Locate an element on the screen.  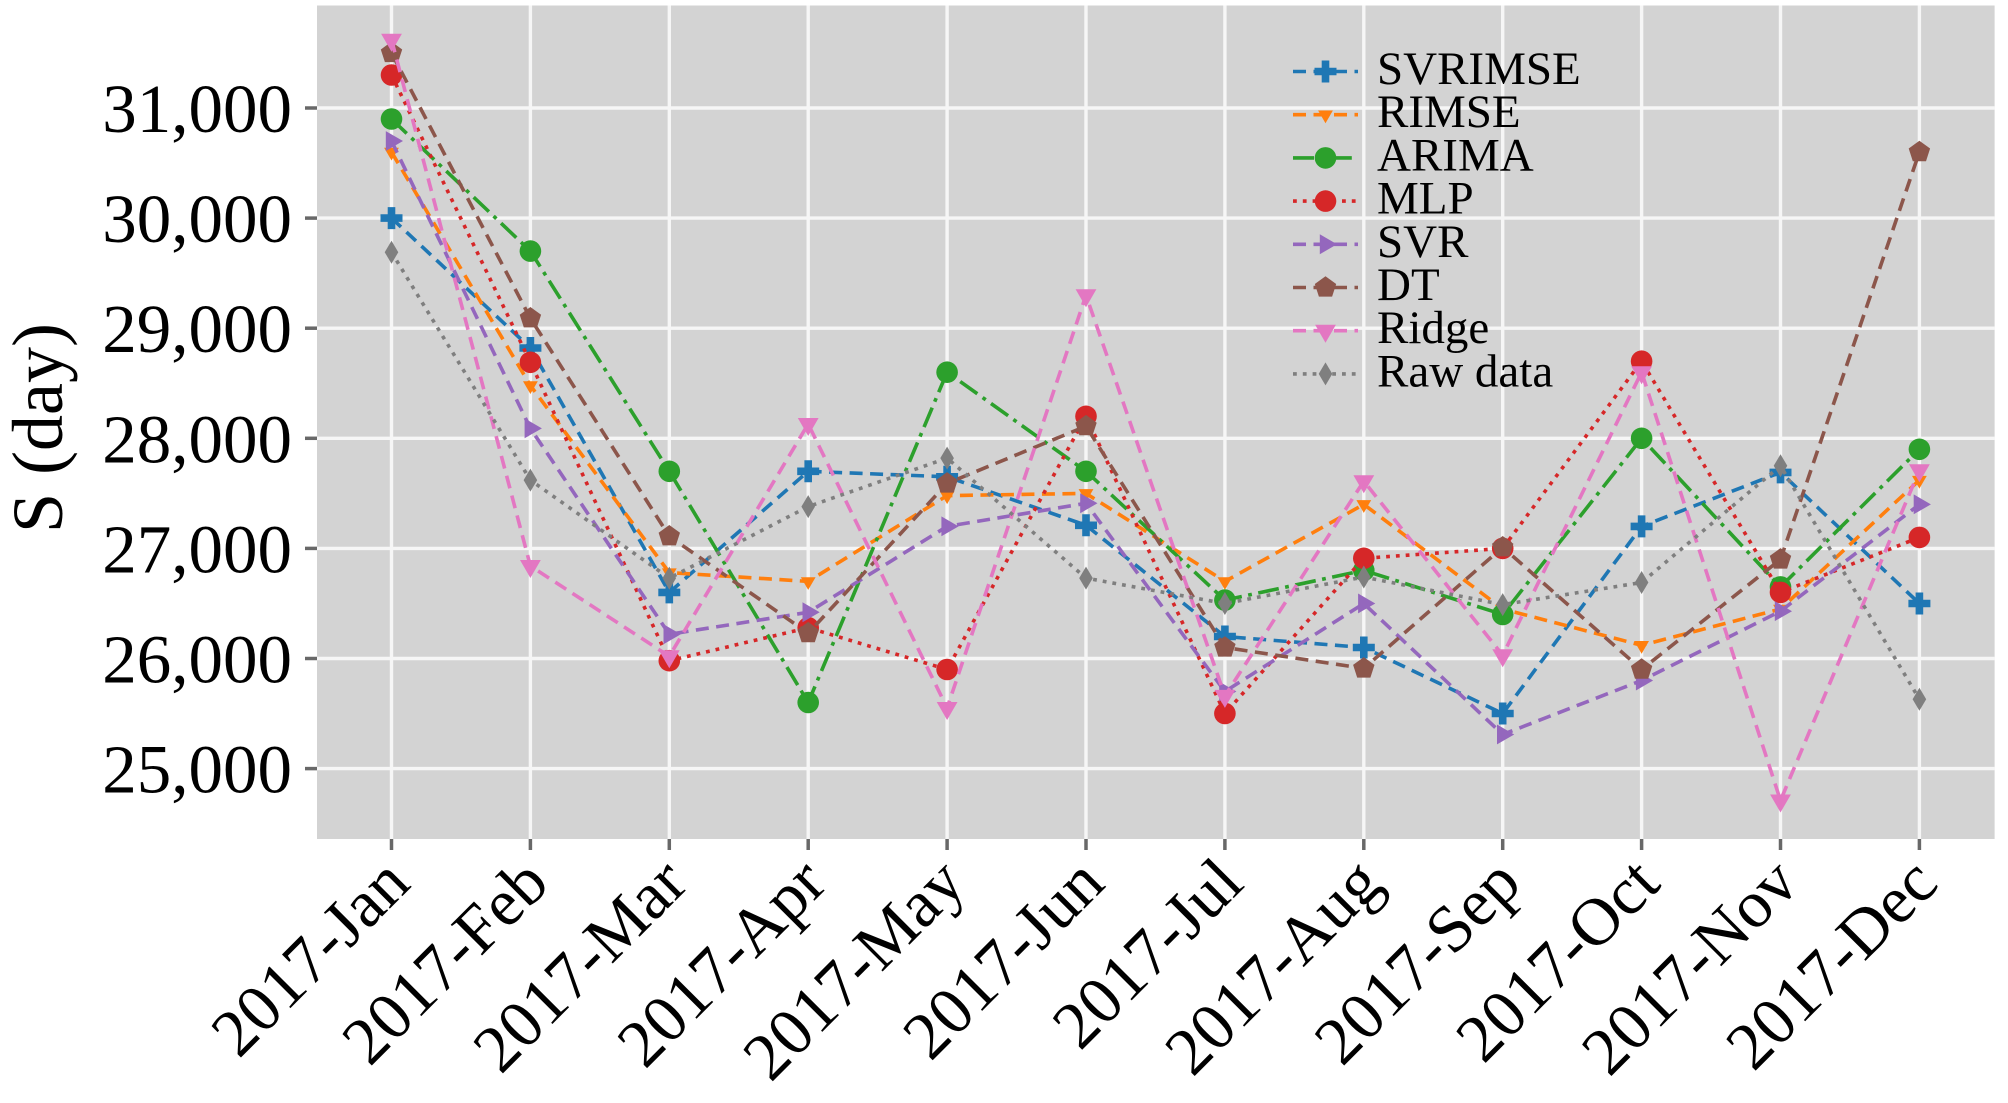
svg-text: 26,000 is located at coordinates (197, 660).